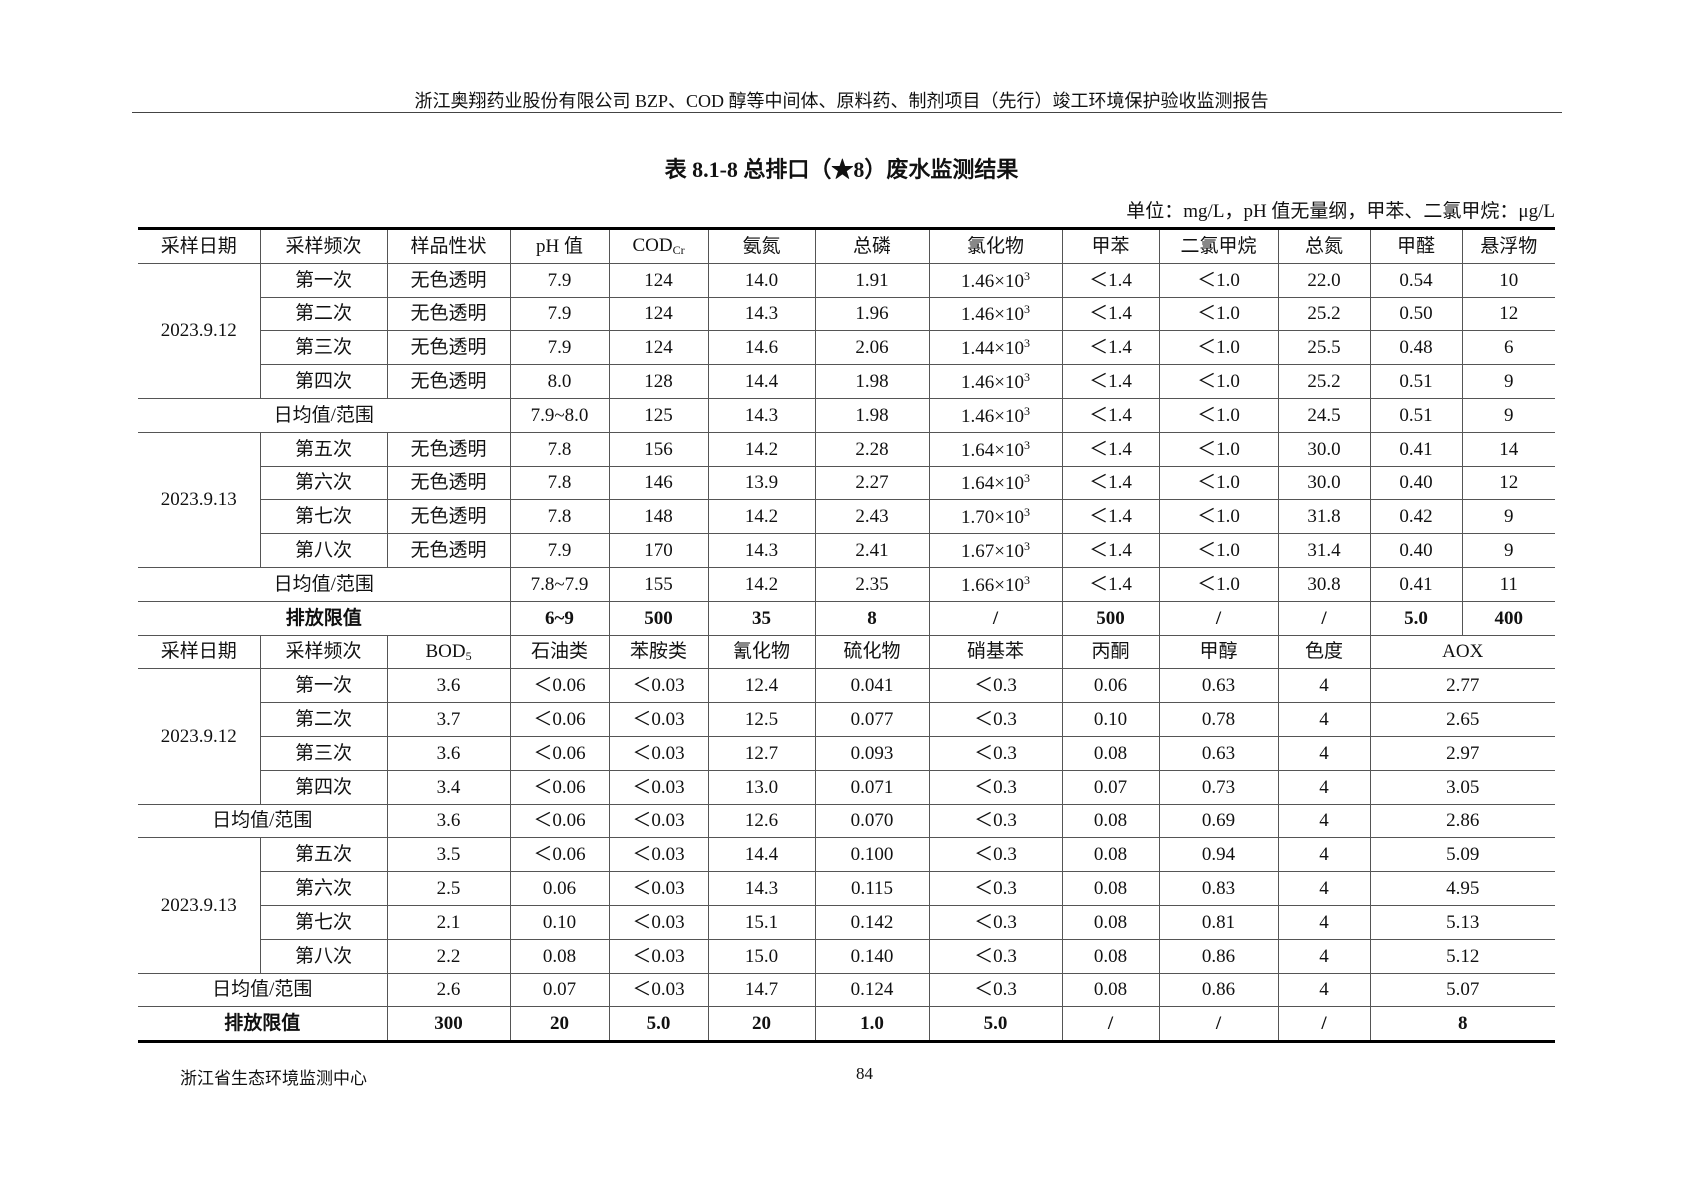  I want to click on table-cell: 0.42, so click(1416, 517).